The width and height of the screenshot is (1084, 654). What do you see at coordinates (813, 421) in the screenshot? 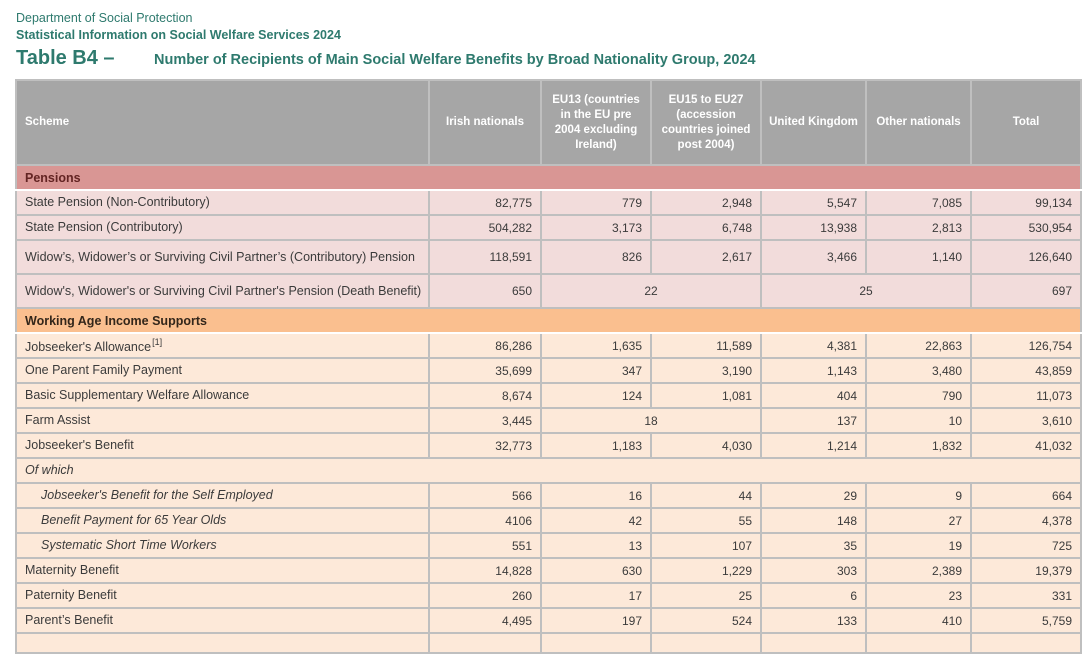
I see `value-cell: 137` at bounding box center [813, 421].